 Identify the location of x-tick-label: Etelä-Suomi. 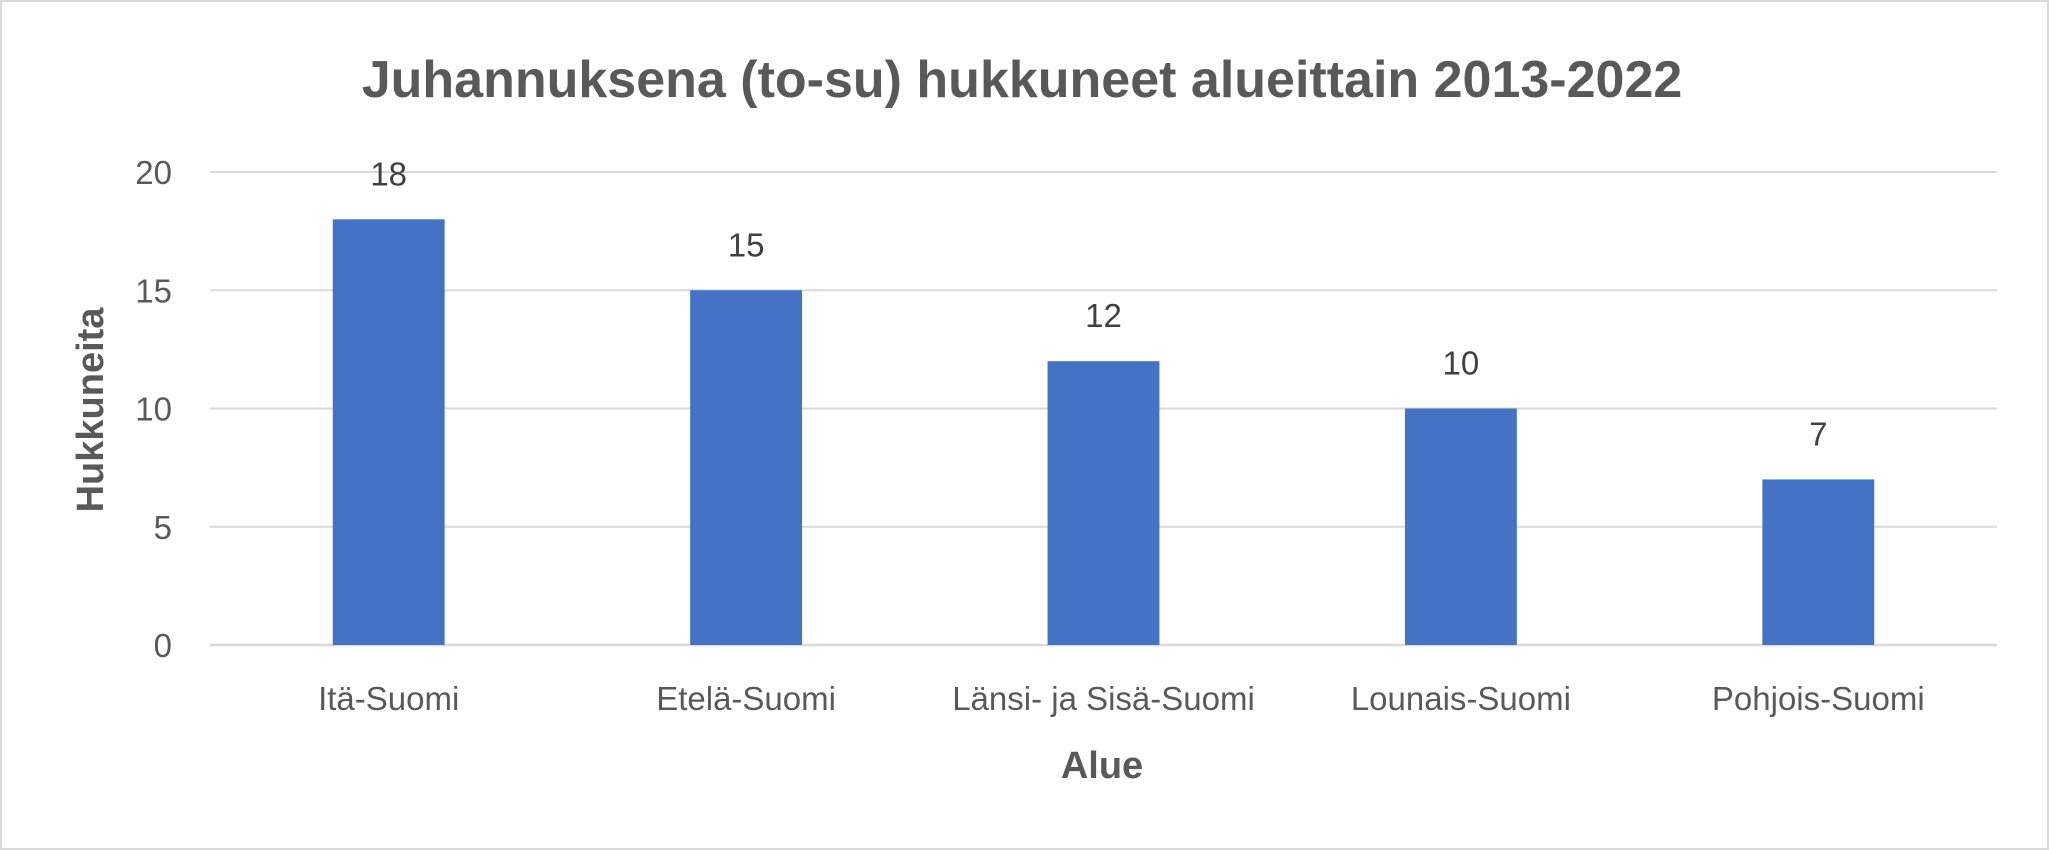
(746, 698).